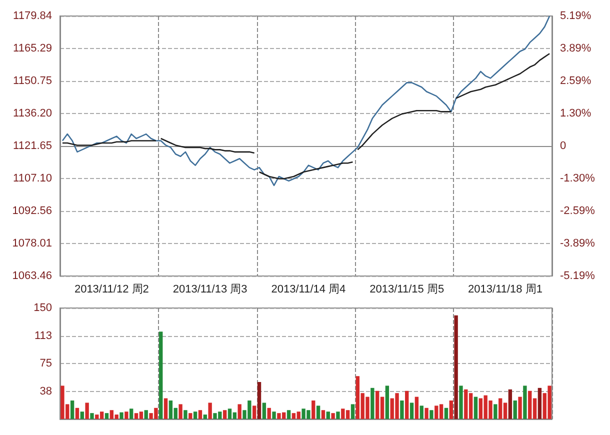  I want to click on y2-tick-label: 0, so click(563, 146).